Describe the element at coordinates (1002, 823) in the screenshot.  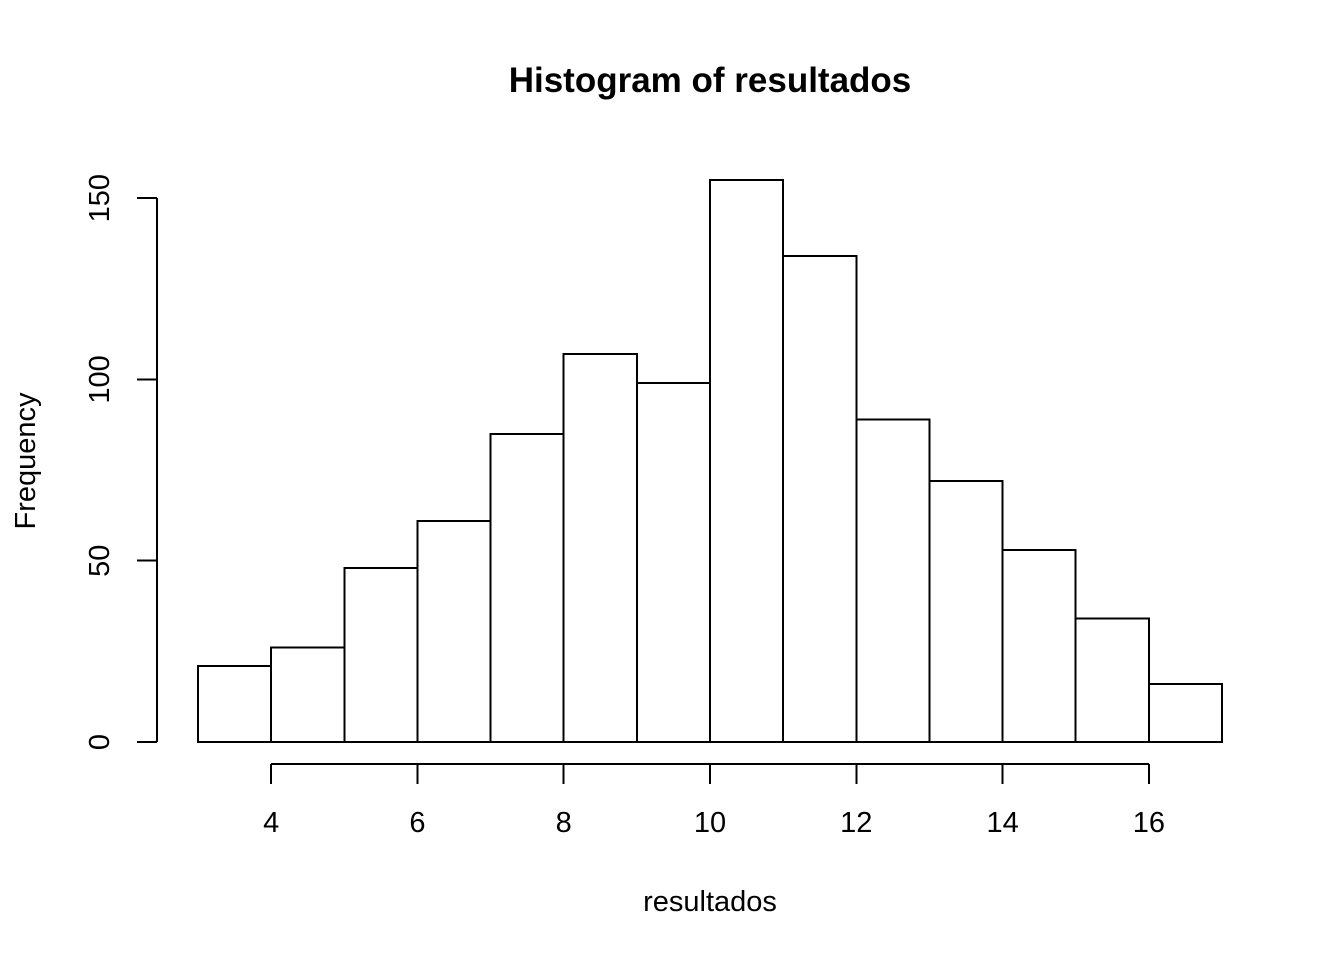
I see `x-tick-label-14: 14` at that location.